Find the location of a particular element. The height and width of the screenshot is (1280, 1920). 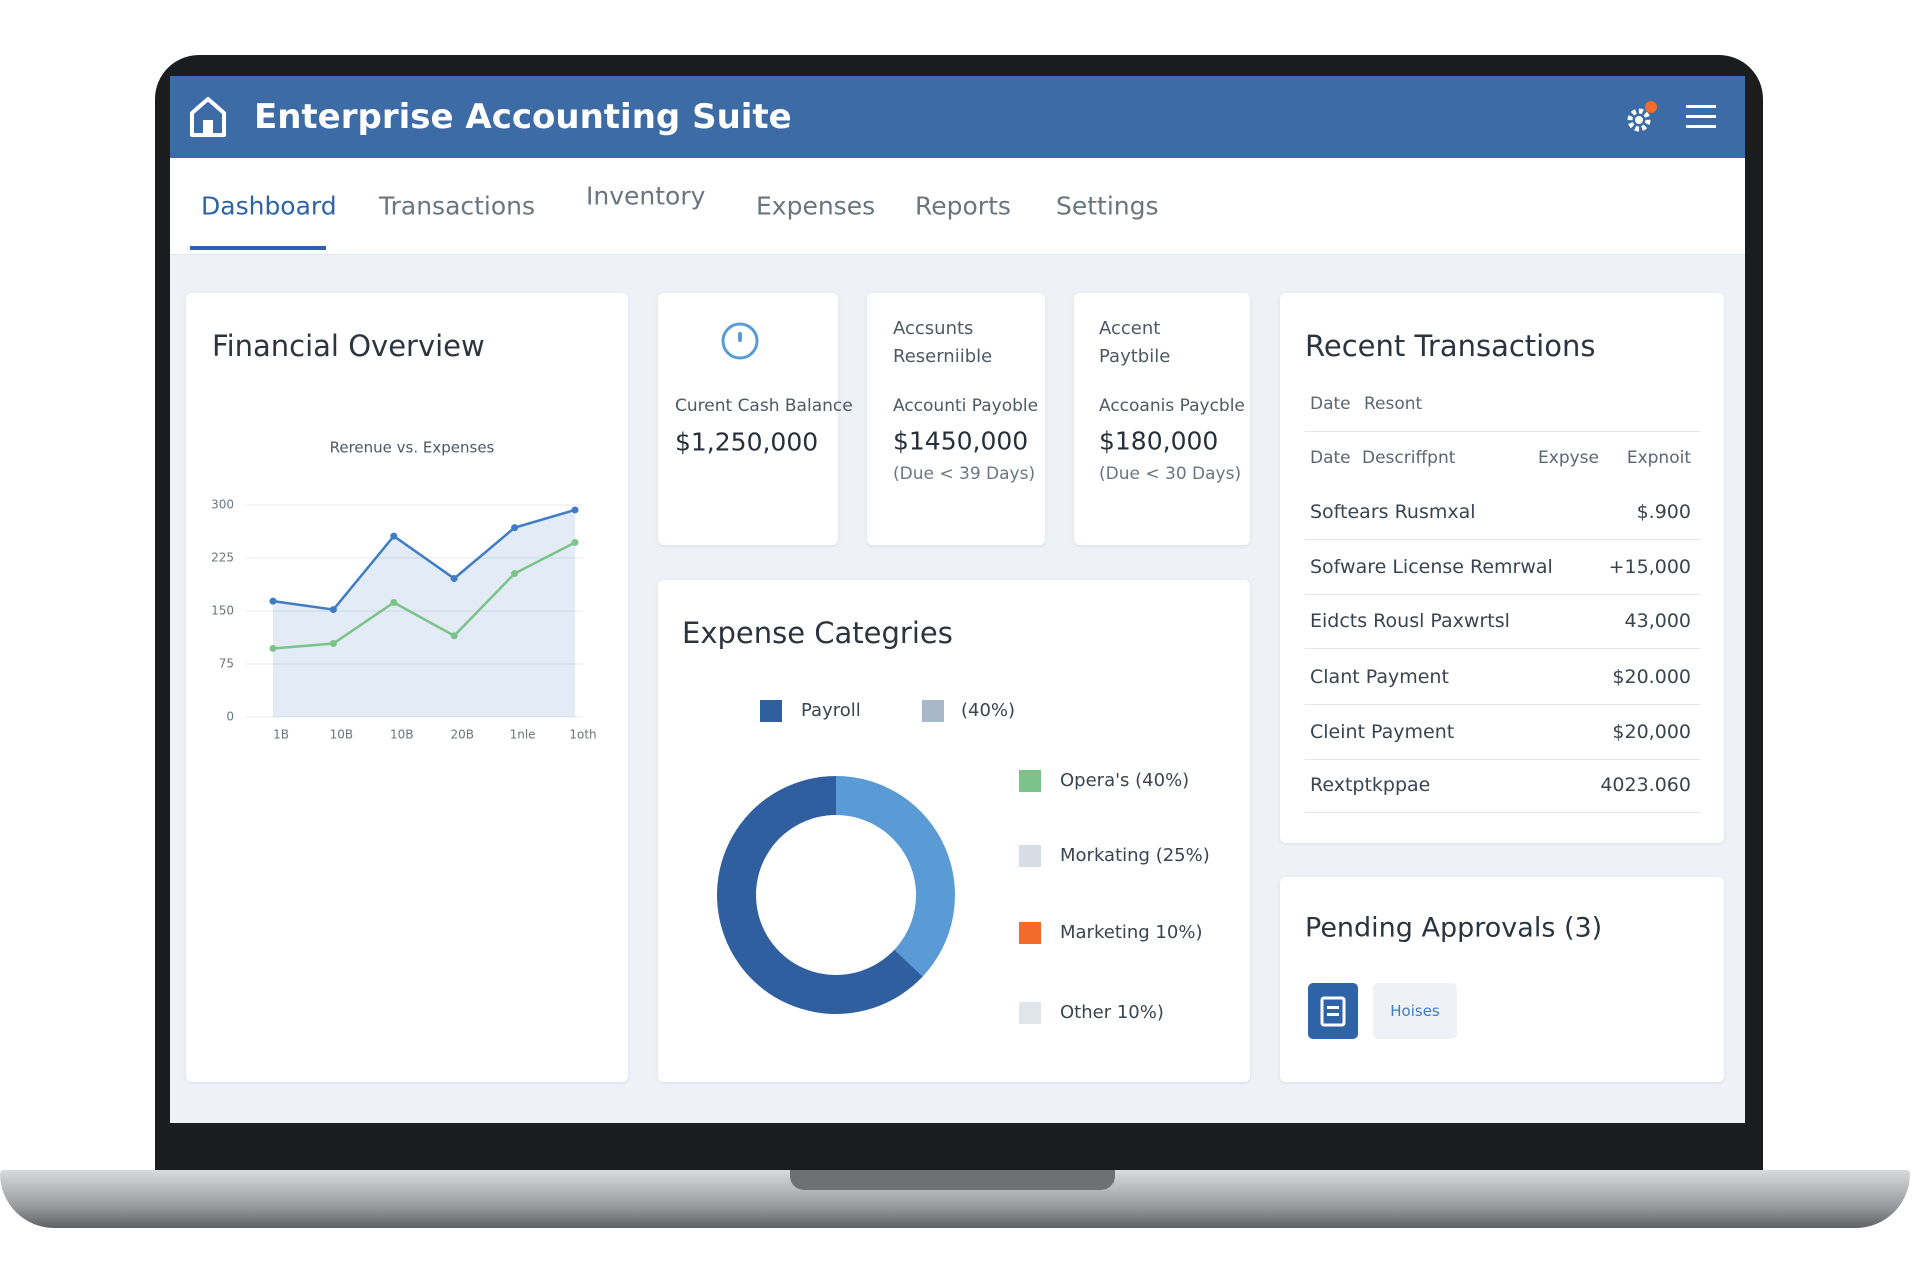

table-header: Descriffpnt is located at coordinates (1409, 458).